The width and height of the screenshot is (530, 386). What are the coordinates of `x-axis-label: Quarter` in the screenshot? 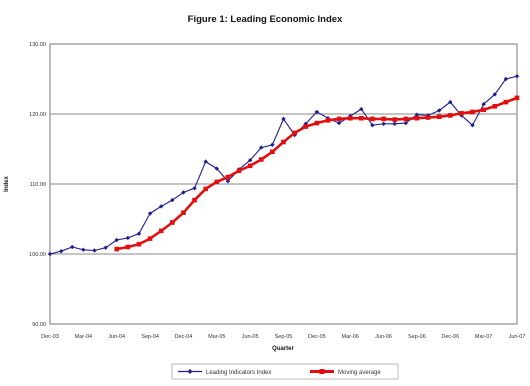 It's located at (283, 349).